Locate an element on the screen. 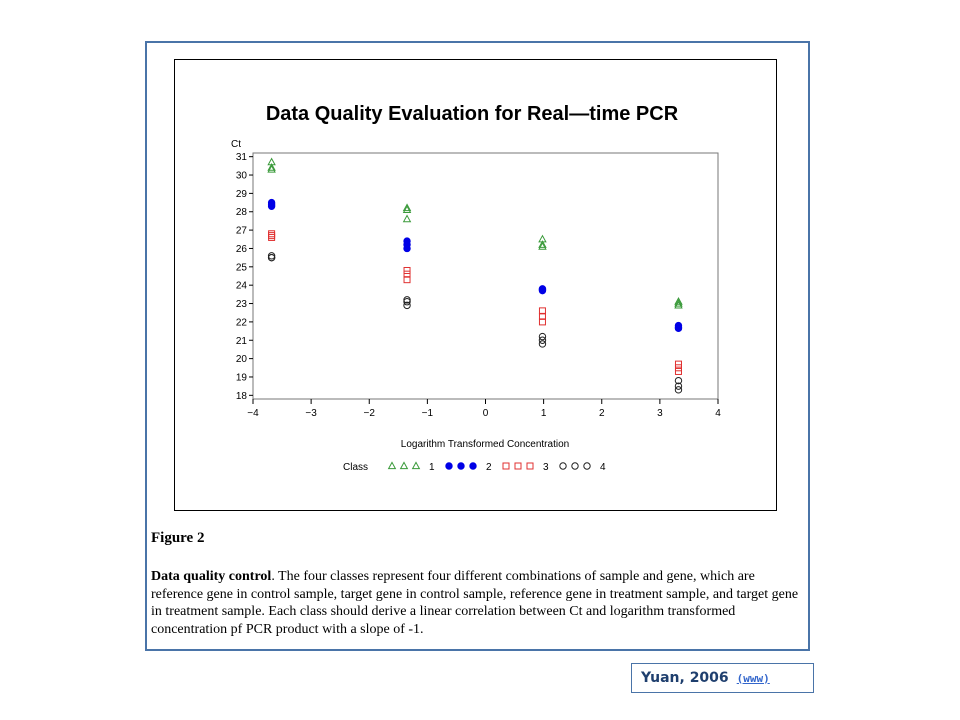 Image resolution: width=960 pixels, height=720 pixels. x-axis-label: Logarithm Transformed Concentration is located at coordinates (485, 444).